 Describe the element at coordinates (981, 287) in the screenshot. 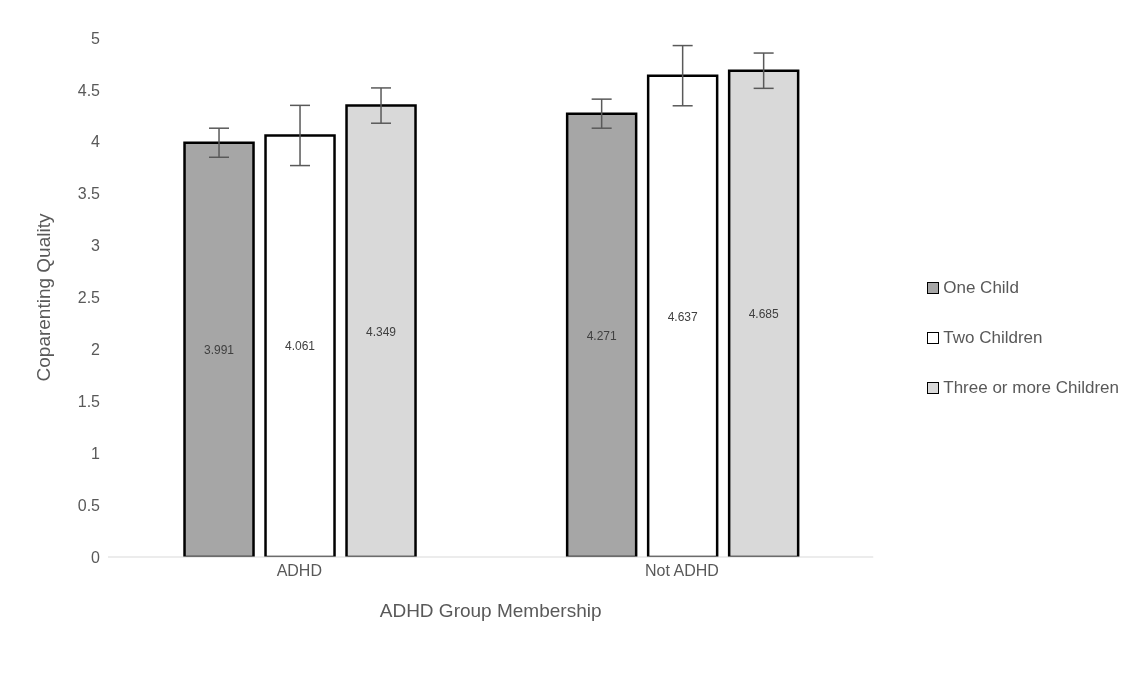

I see `legend-label: One Child` at that location.